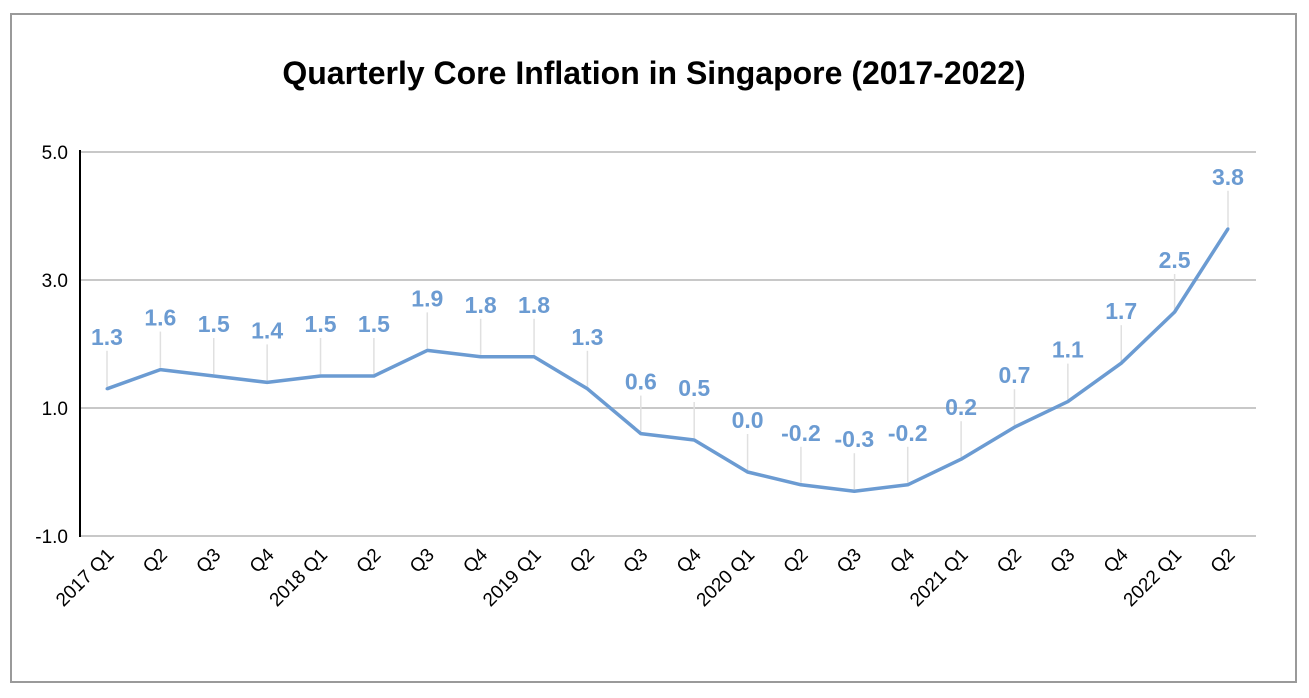  Describe the element at coordinates (267, 330) in the screenshot. I see `data-label: 1.4` at that location.